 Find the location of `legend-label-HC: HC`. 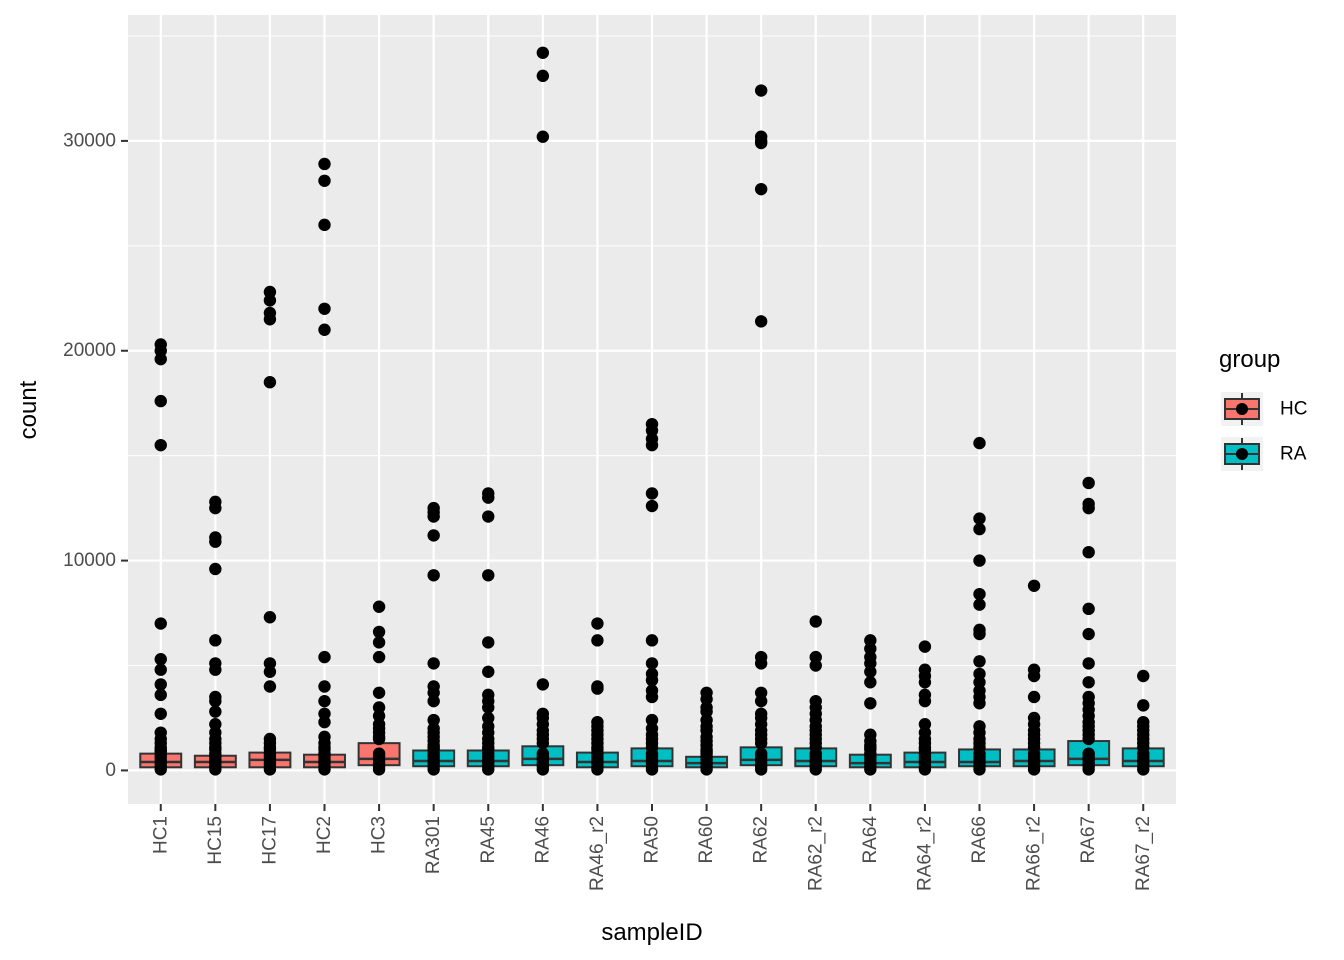

legend-label-HC: HC is located at coordinates (1293, 409).